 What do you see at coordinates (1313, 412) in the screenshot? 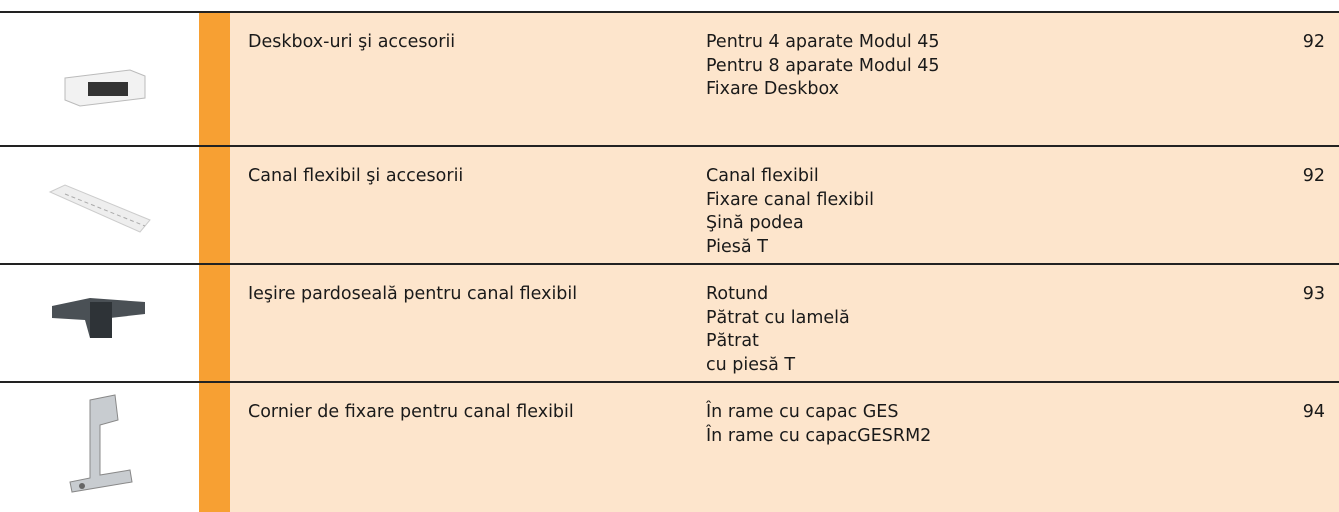
I see `row-page: 94` at bounding box center [1313, 412].